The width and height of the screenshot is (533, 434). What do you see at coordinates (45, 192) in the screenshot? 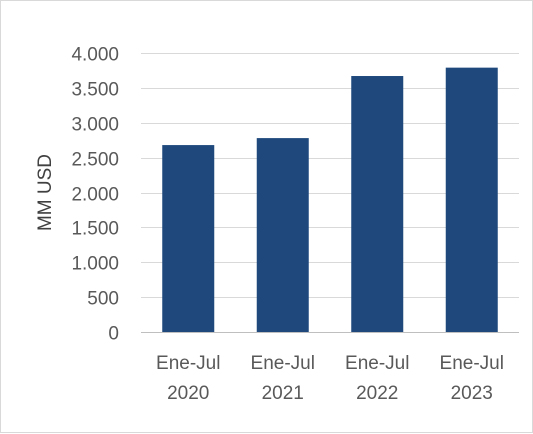
I see `y-axis-title: MM USD` at bounding box center [45, 192].